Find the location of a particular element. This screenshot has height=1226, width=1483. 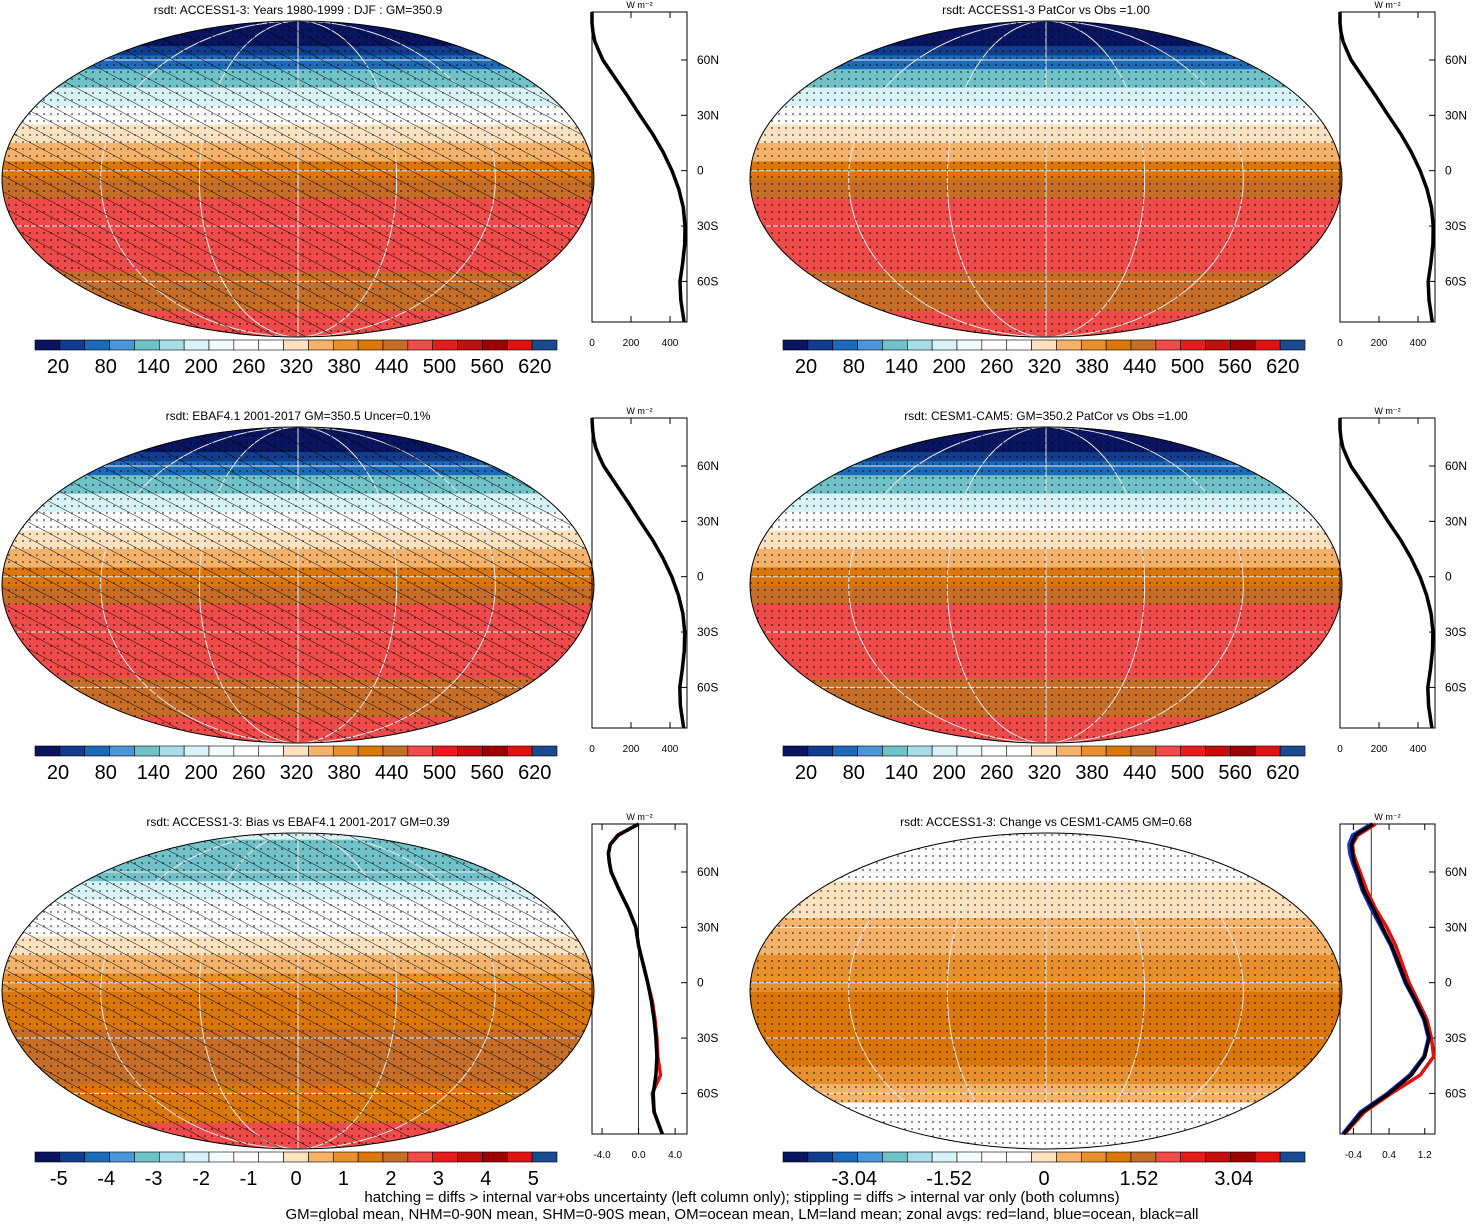

x-tick-label: 0 is located at coordinates (1340, 343).